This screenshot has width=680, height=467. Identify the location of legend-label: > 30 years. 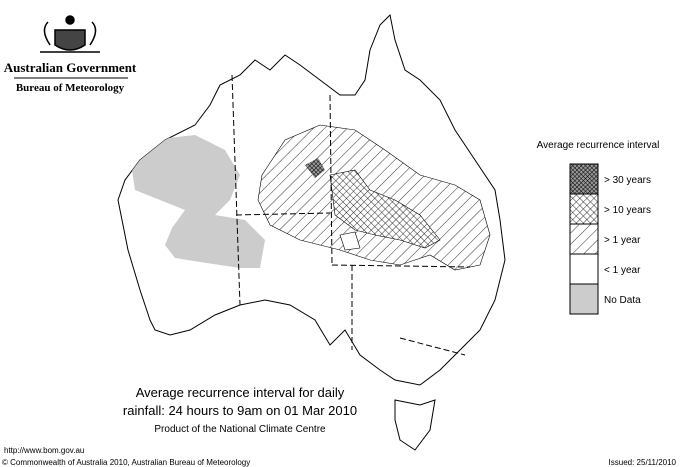
(627, 180).